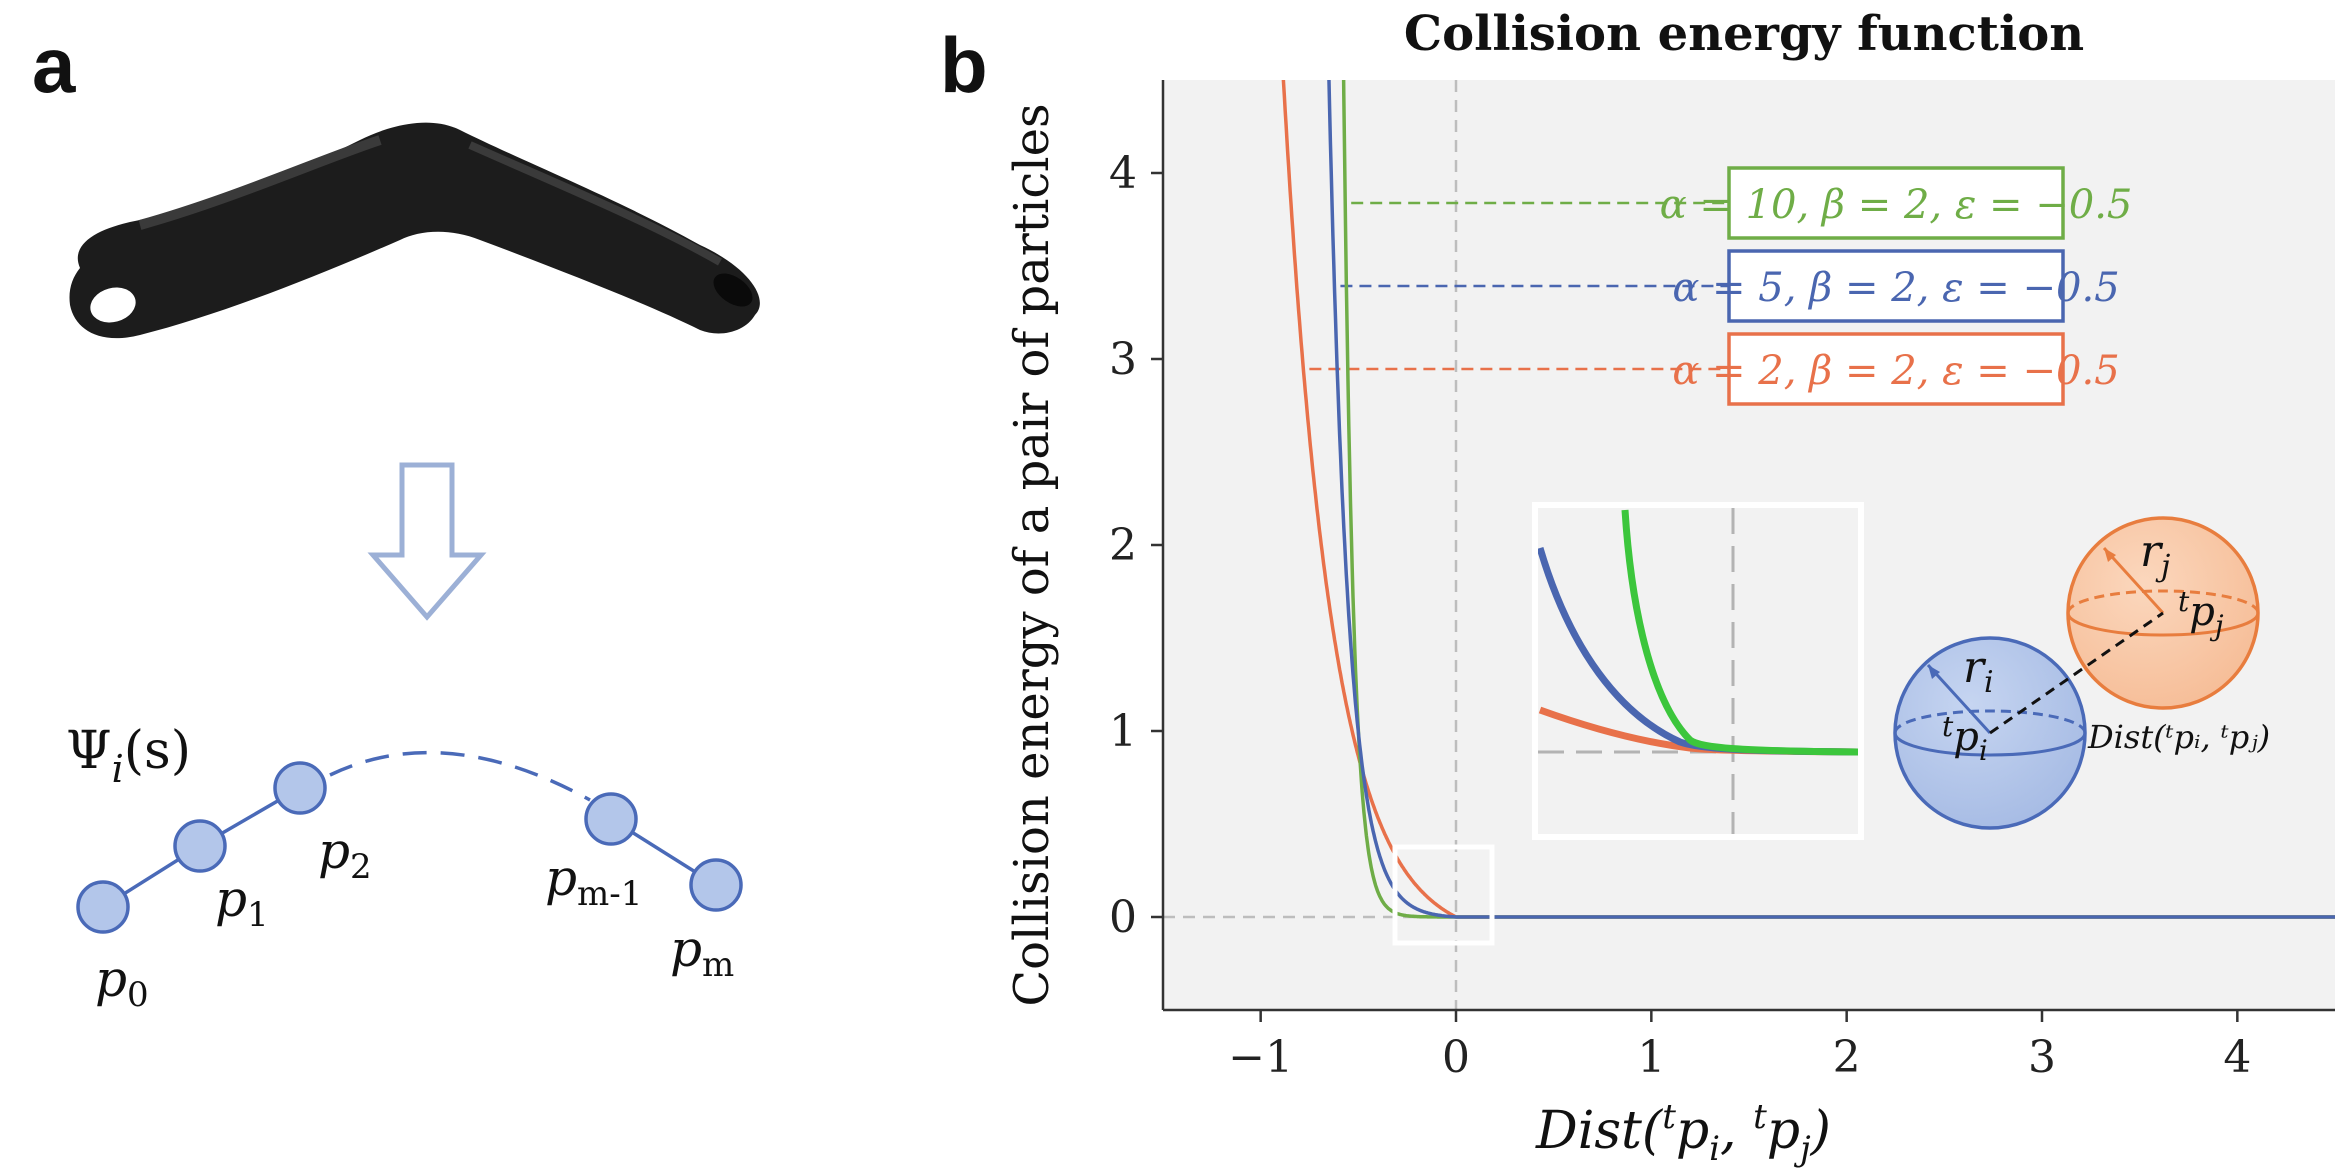 The image size is (2348, 1176). What do you see at coordinates (2201, 613) in the screenshot?
I see `label-tpj: tpj` at bounding box center [2201, 613].